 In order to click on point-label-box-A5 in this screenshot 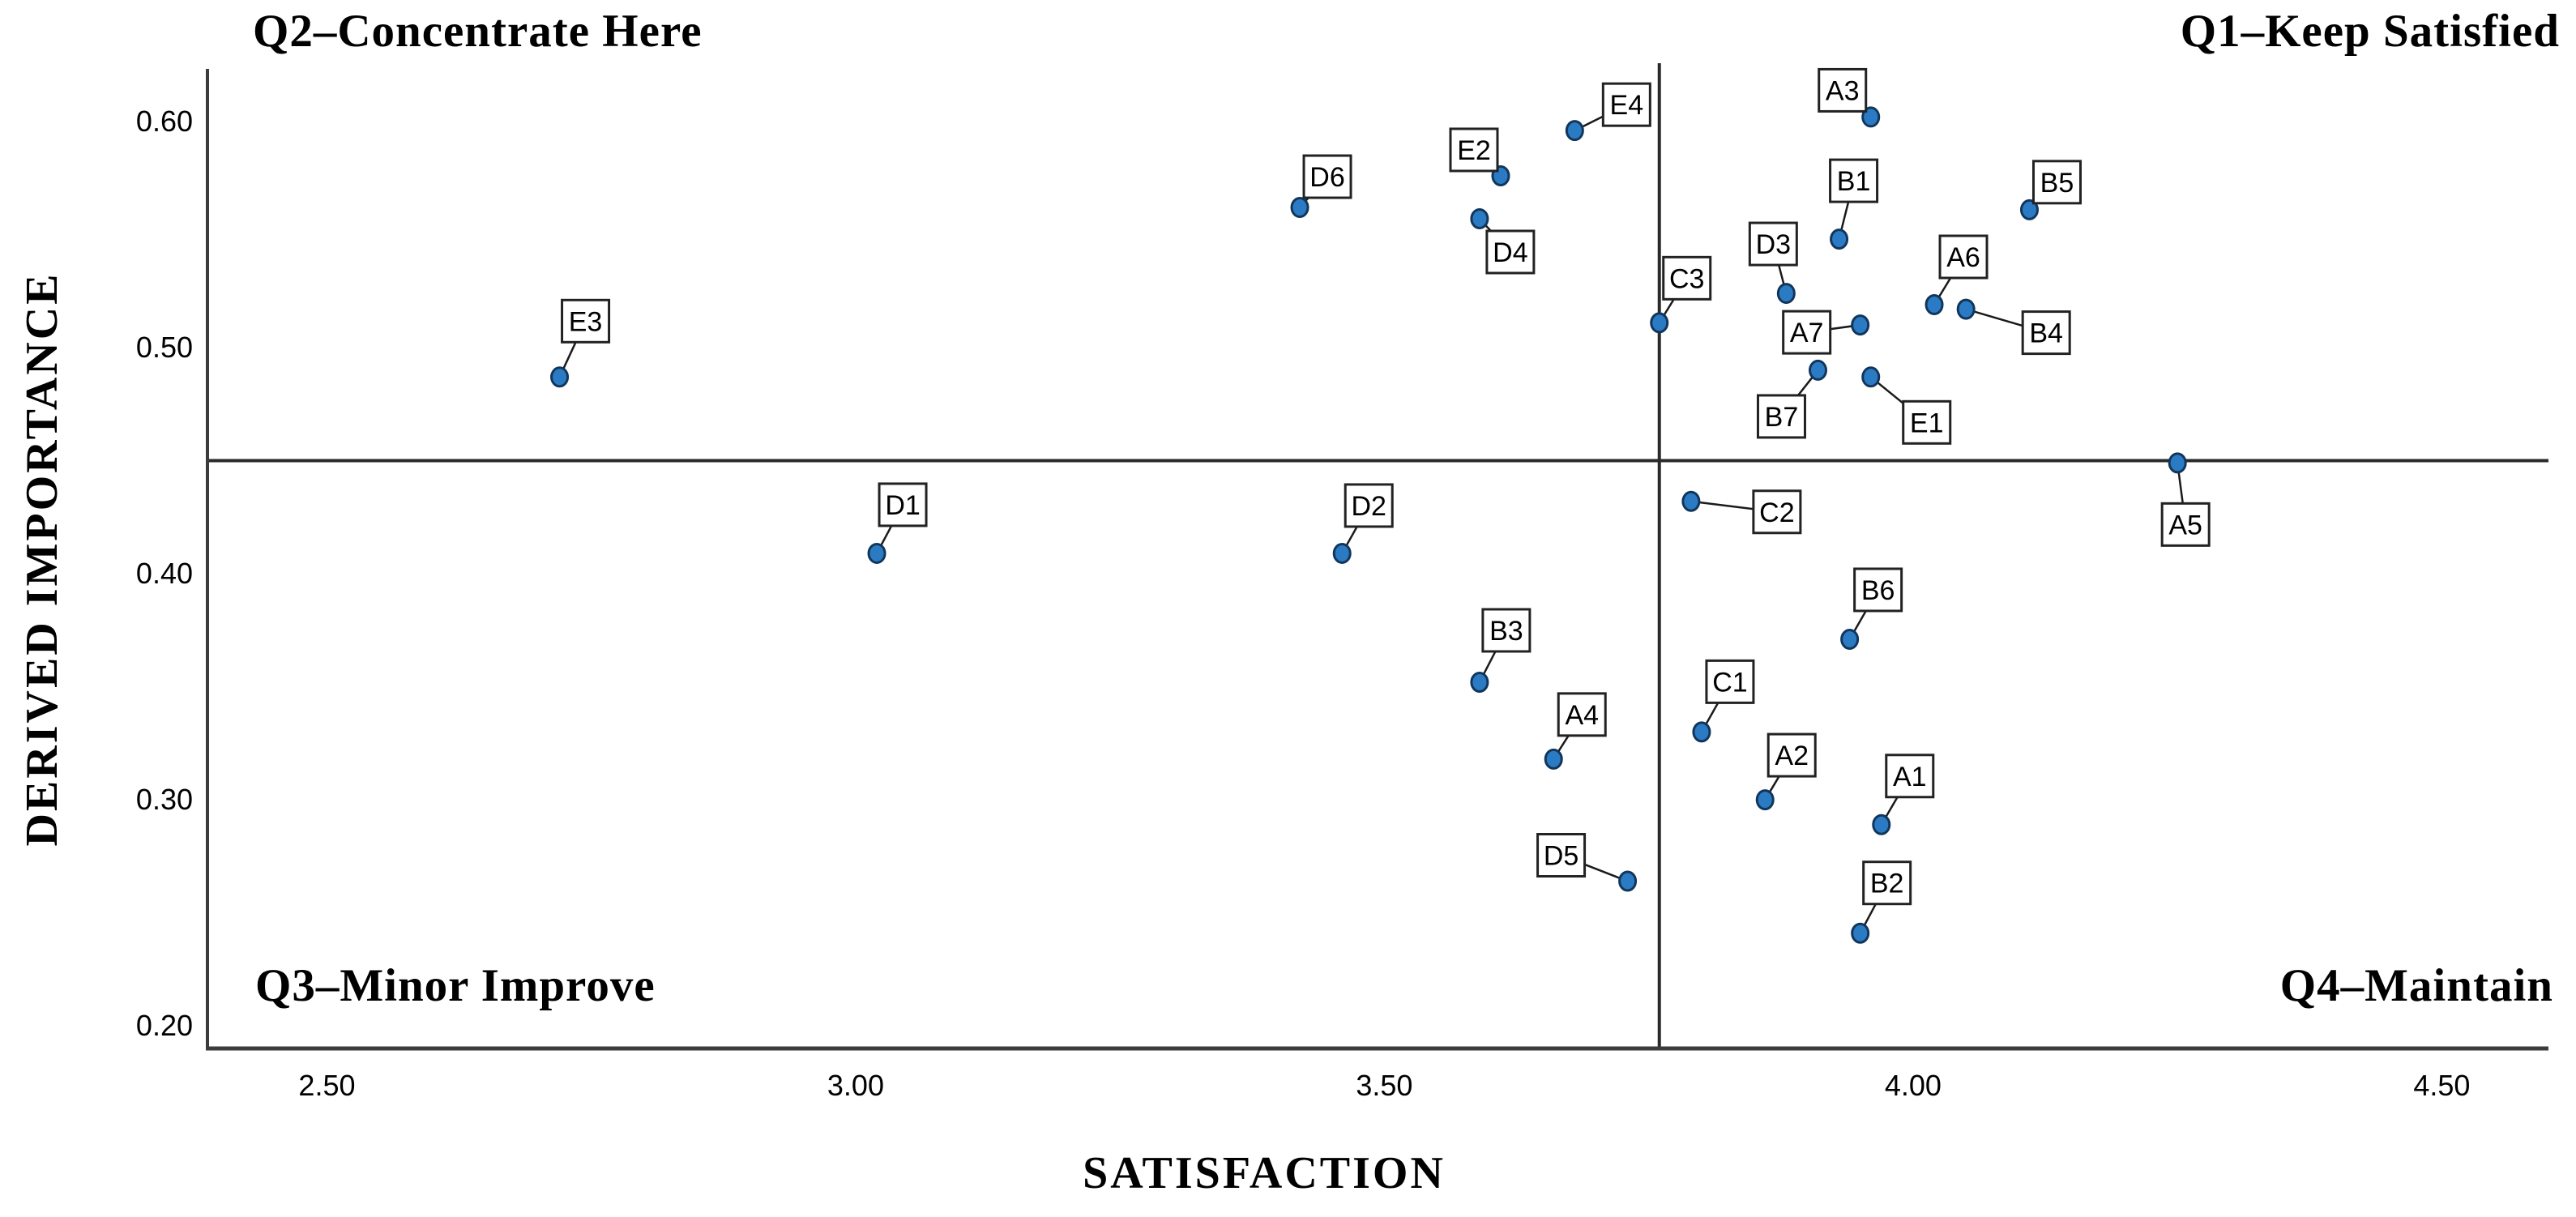, I will do `click(2185, 524)`.